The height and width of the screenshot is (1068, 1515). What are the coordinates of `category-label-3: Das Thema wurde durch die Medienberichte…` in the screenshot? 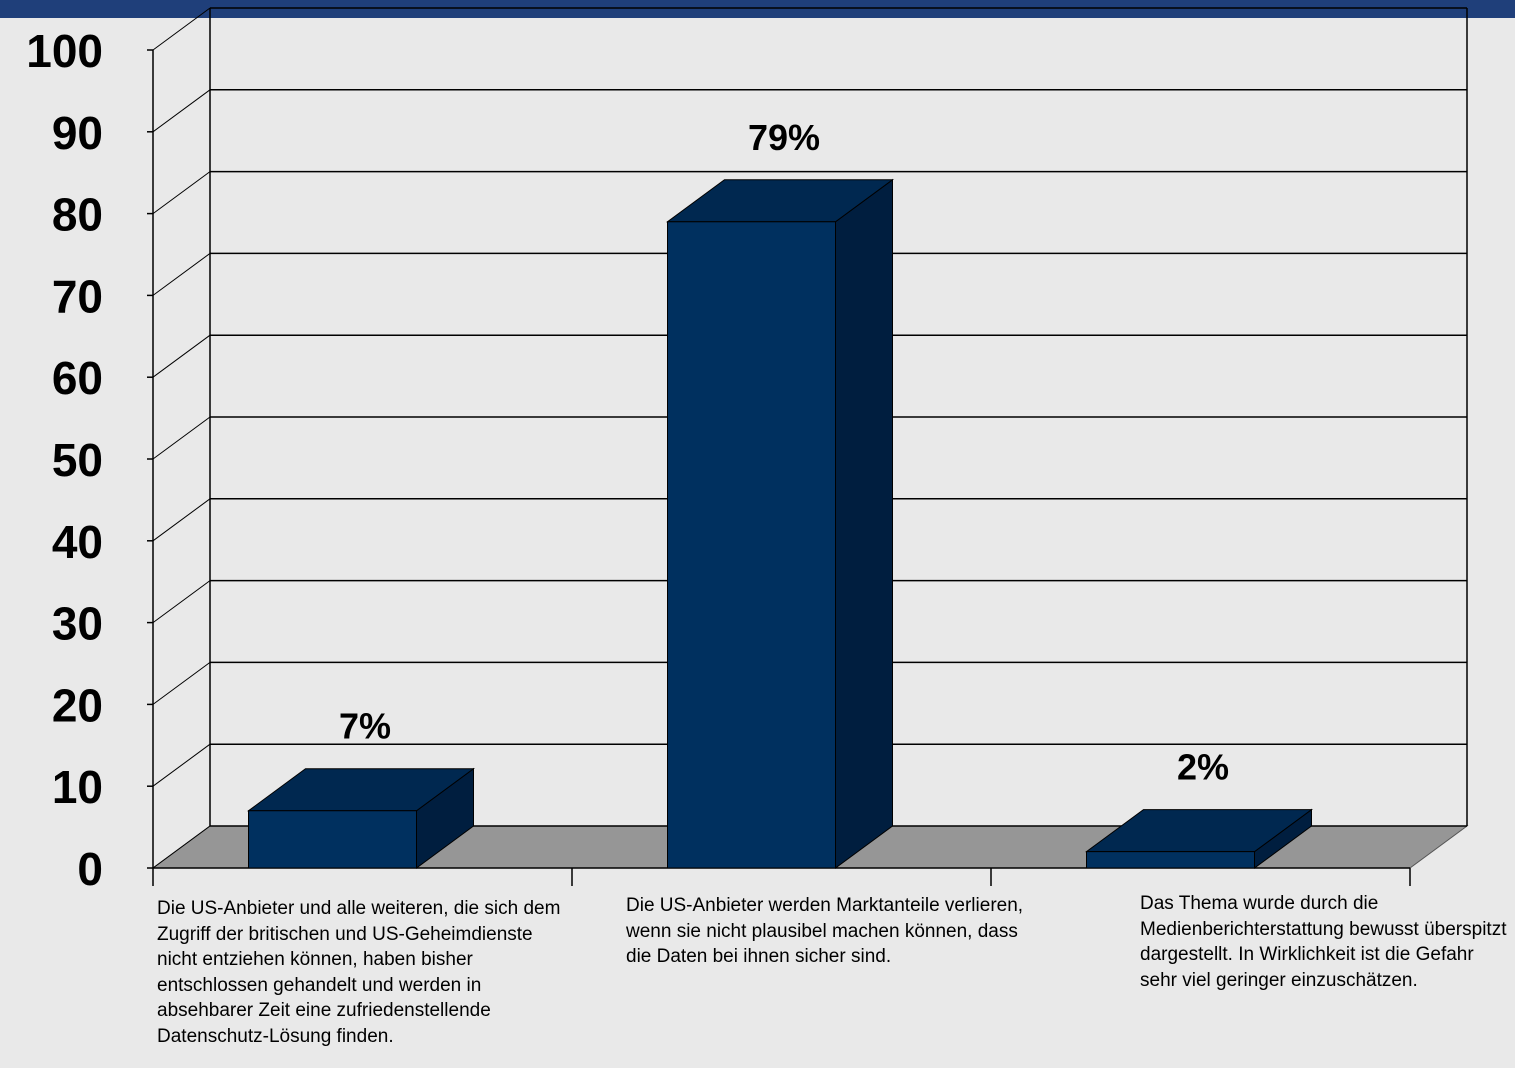 It's located at (1323, 942).